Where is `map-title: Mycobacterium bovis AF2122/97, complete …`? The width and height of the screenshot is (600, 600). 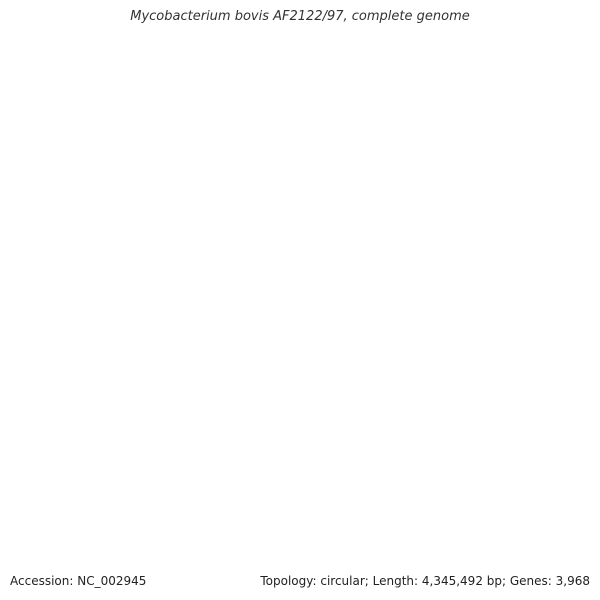
map-title: Mycobacterium bovis AF2122/97, complete … is located at coordinates (300, 16).